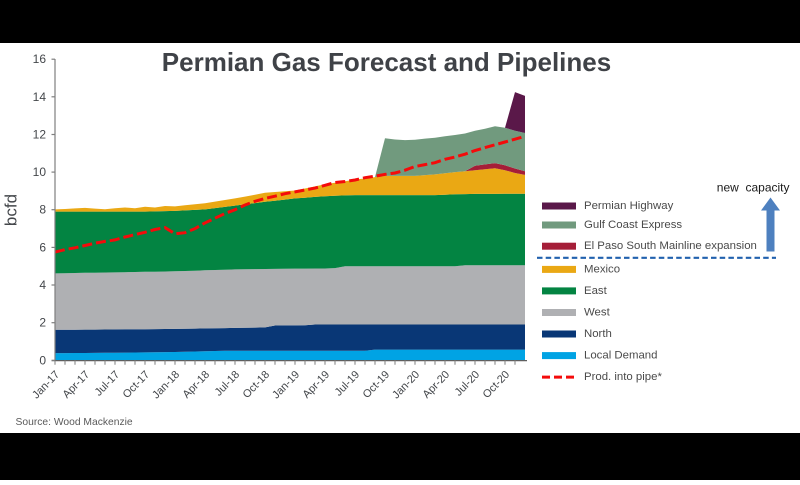 The height and width of the screenshot is (485, 800). Describe the element at coordinates (670, 246) in the screenshot. I see `svg-text:El Paso South Mainline expansi: El Paso South Mainline expansion` at that location.